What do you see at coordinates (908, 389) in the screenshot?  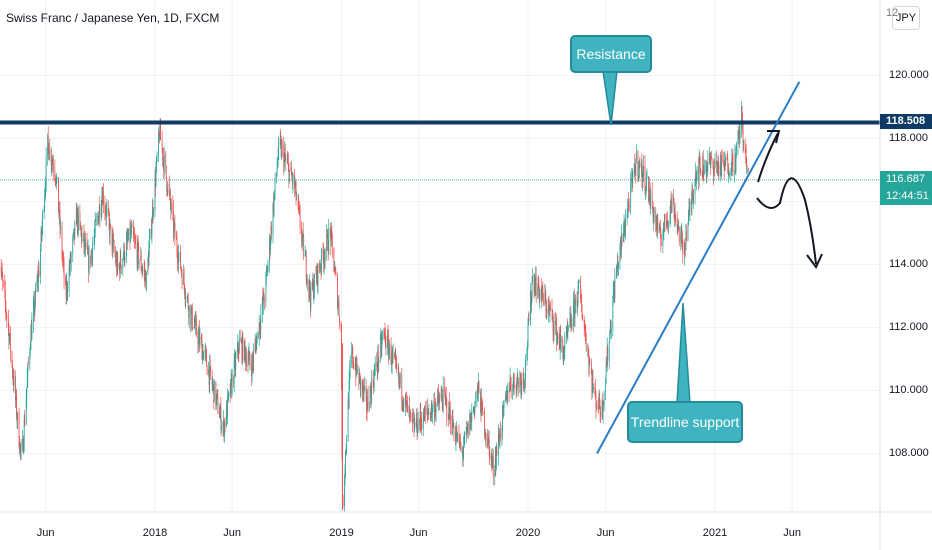 I see `y-tick-label: 110.000` at bounding box center [908, 389].